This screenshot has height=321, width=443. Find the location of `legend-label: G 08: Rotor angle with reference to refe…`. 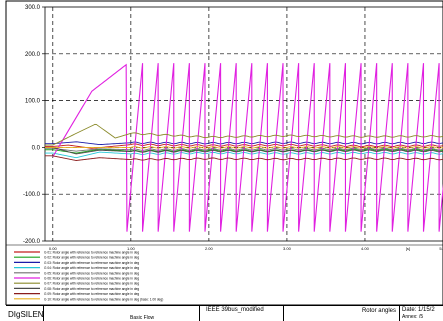

legend-label: G 08: Rotor angle with reference to refe… is located at coordinates (91, 289).